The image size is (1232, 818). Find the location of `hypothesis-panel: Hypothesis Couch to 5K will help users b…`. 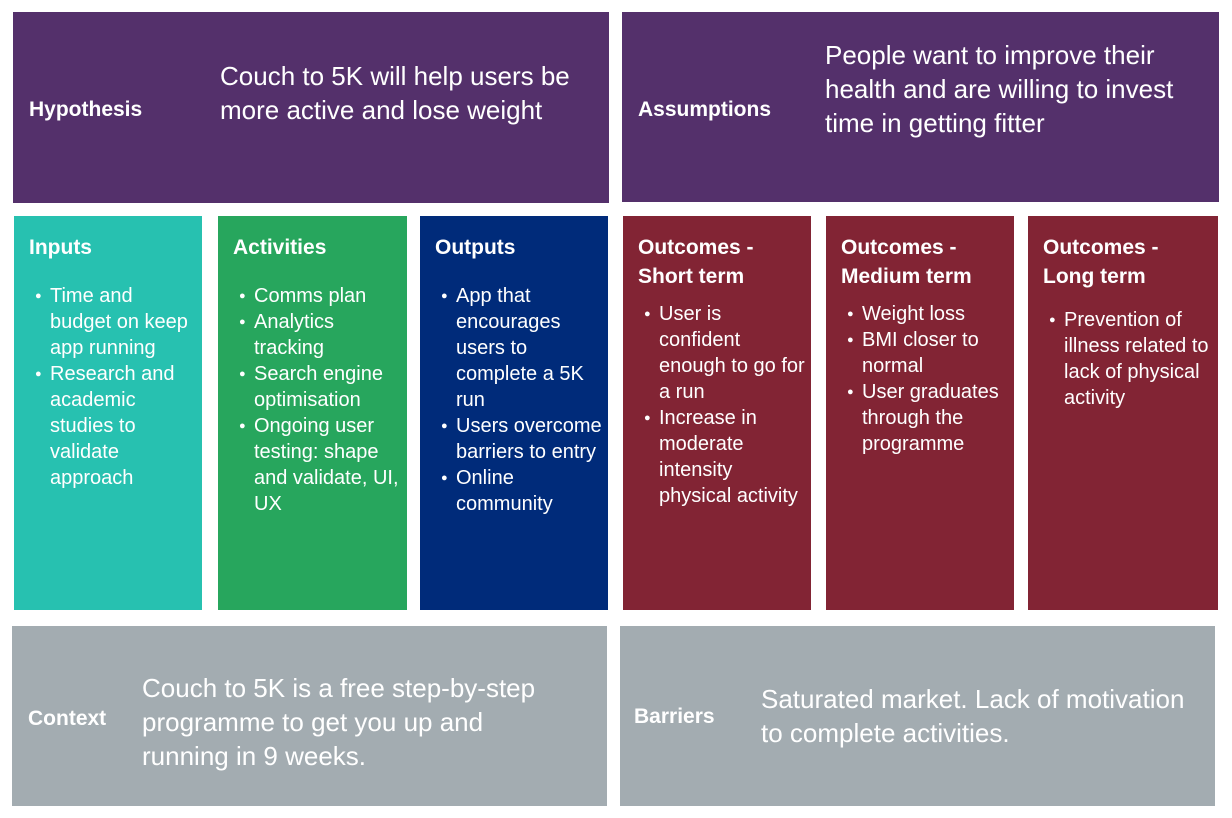

hypothesis-panel: Hypothesis Couch to 5K will help users b… is located at coordinates (311, 107).